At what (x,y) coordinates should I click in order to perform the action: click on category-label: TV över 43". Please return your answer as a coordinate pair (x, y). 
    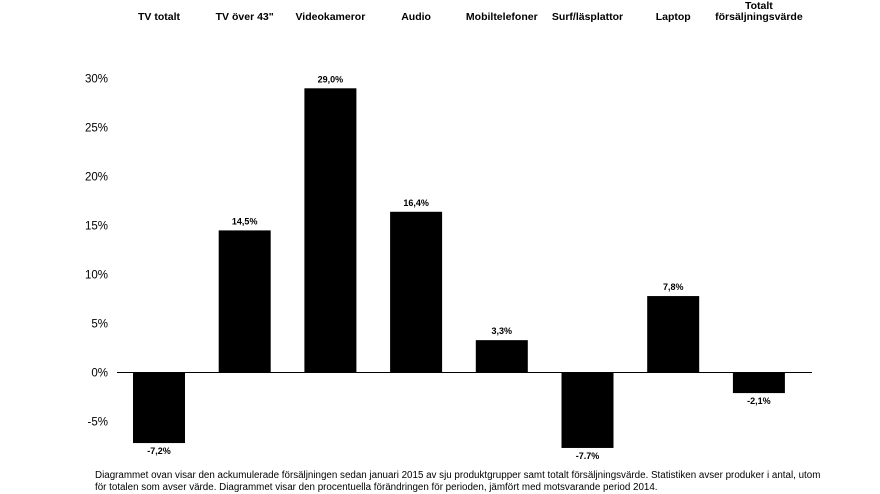
    Looking at the image, I should click on (245, 17).